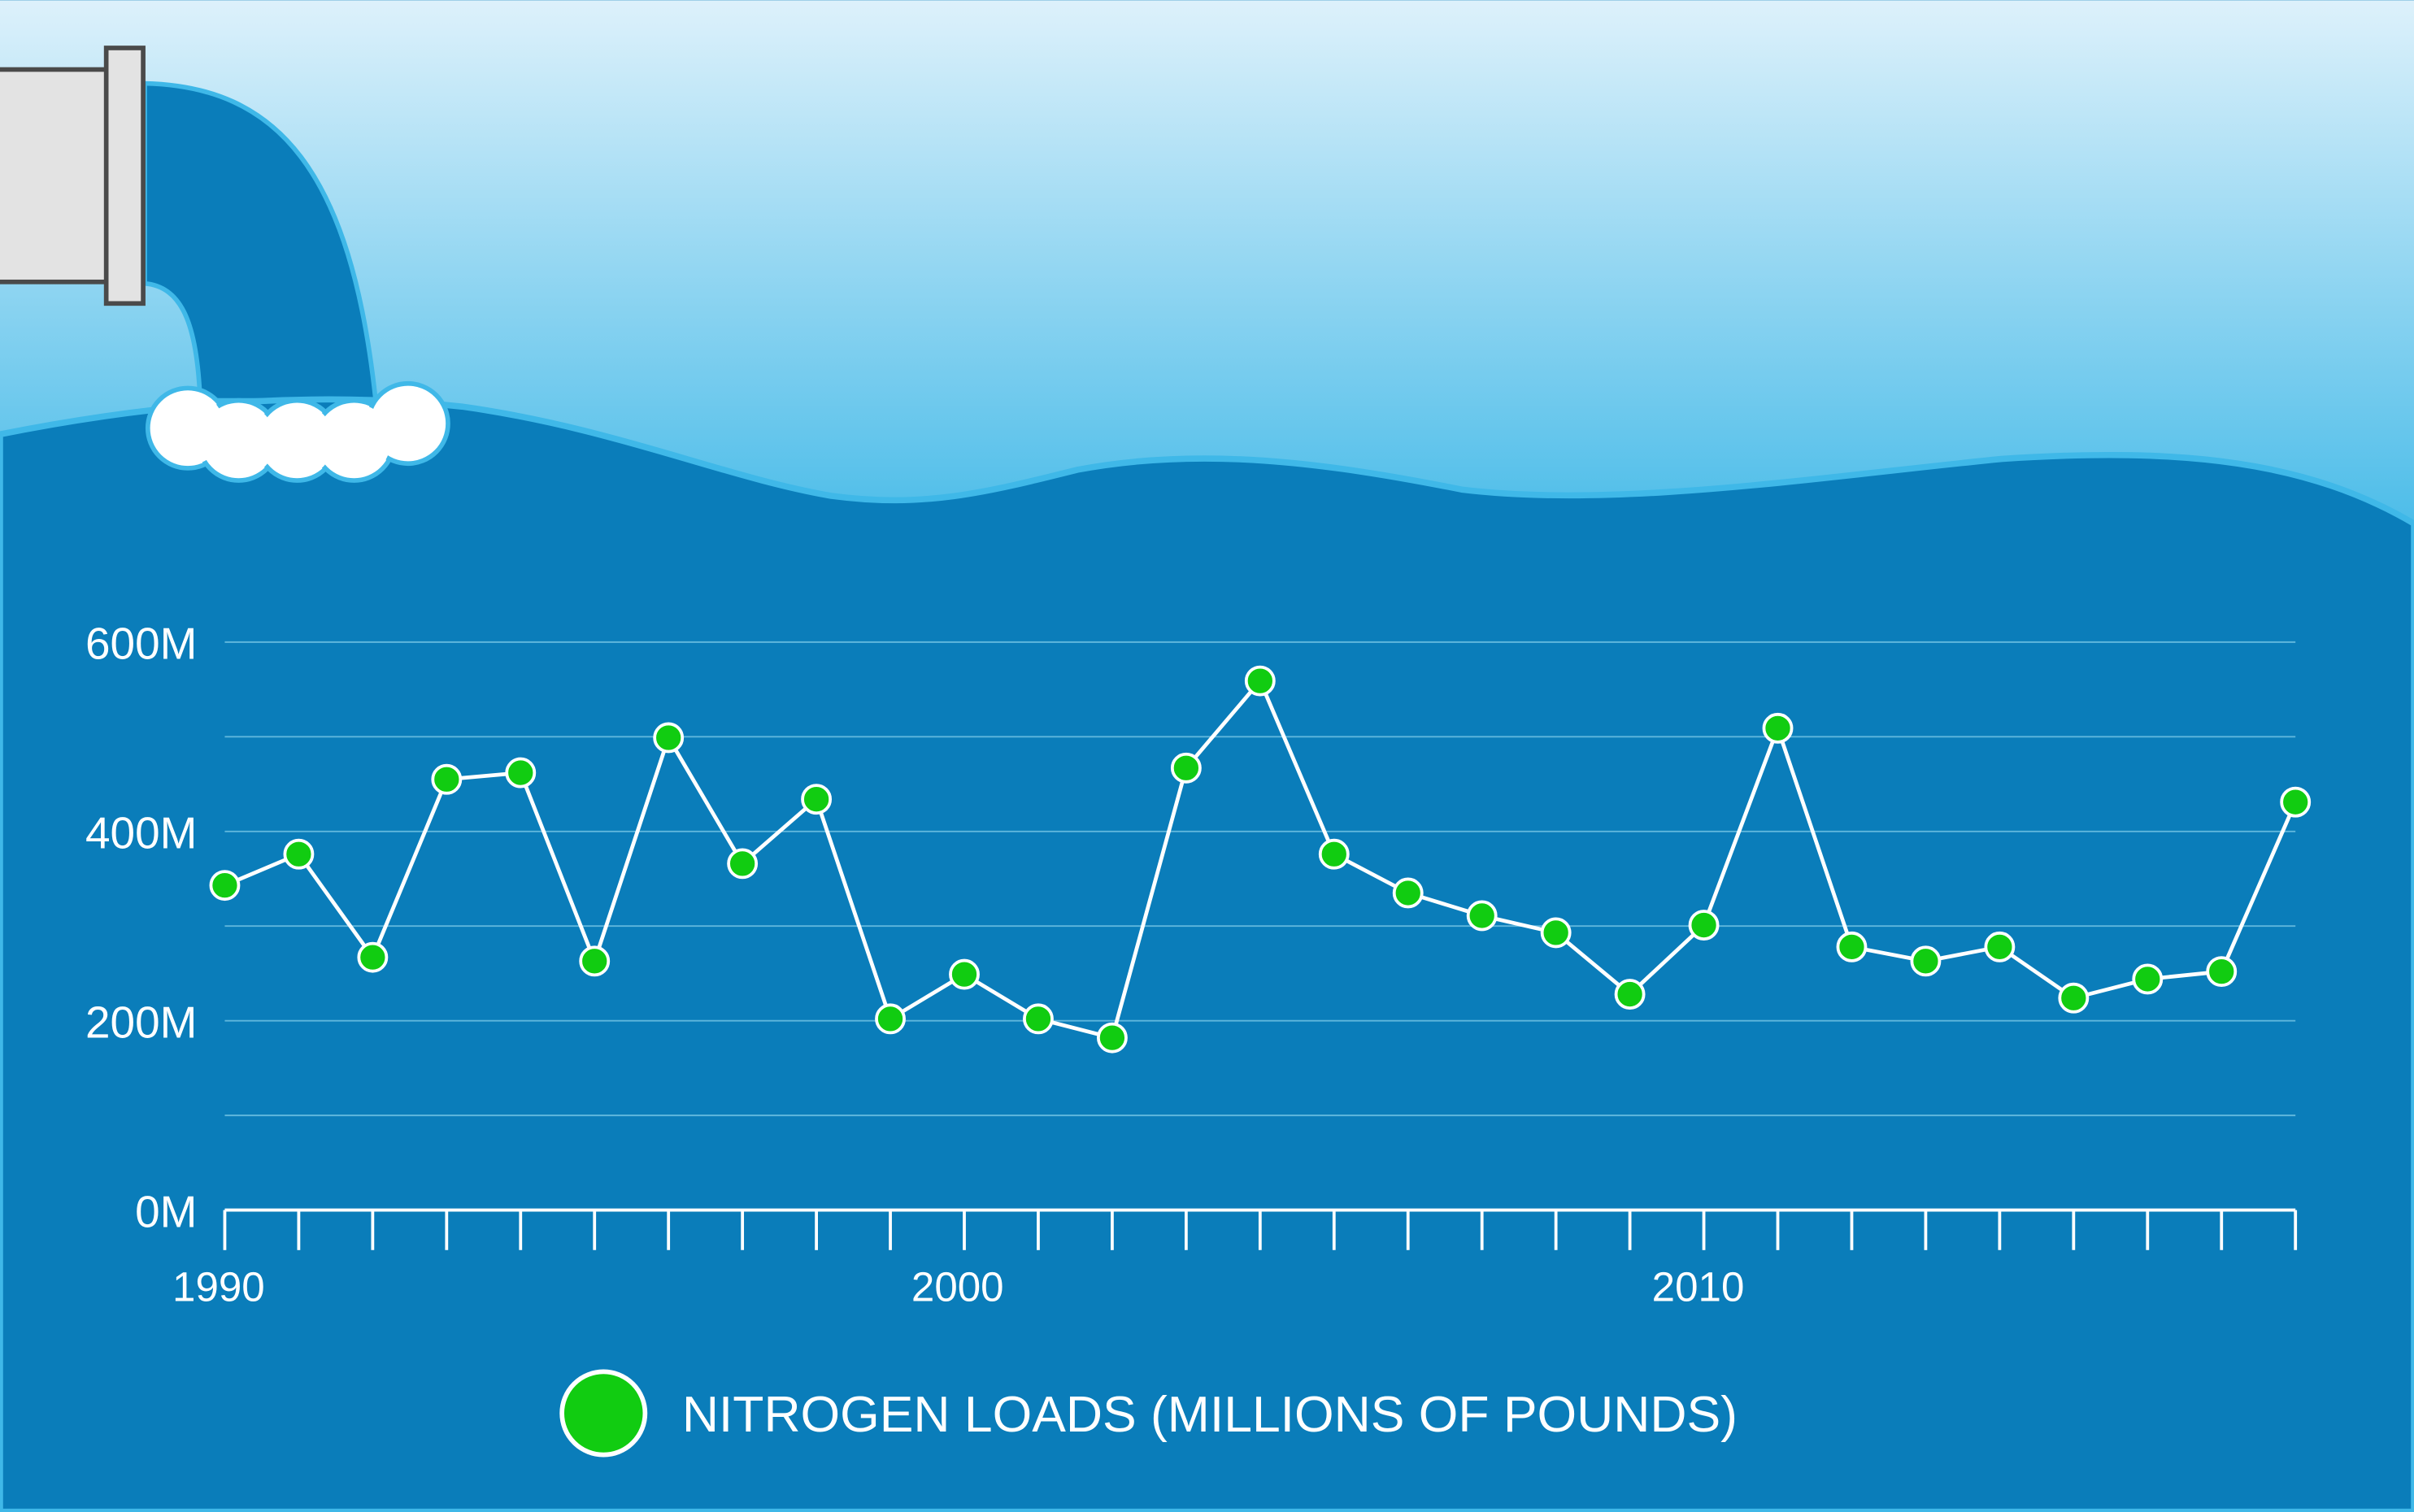  I want to click on y-tick-label: 400M, so click(141, 833).